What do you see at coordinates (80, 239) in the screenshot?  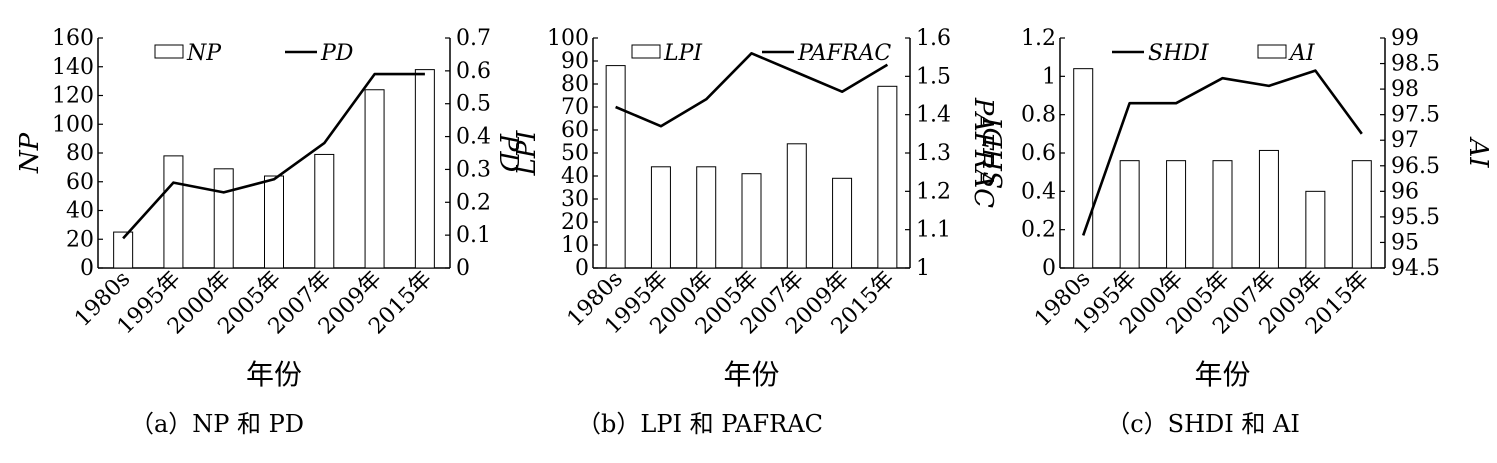 I see `panel-a-left-tick-label: 20` at bounding box center [80, 239].